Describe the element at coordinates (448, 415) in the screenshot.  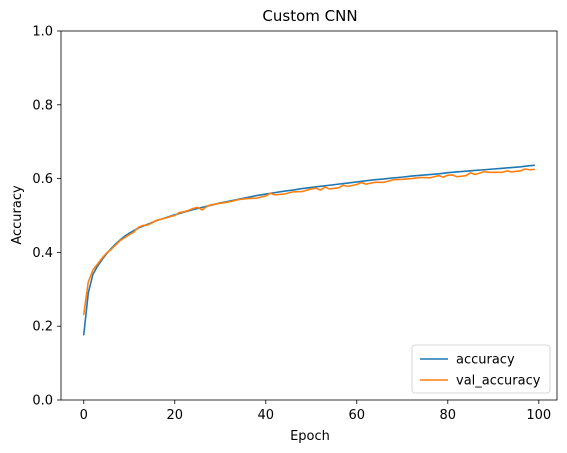
I see `x-tick-label: 80` at that location.